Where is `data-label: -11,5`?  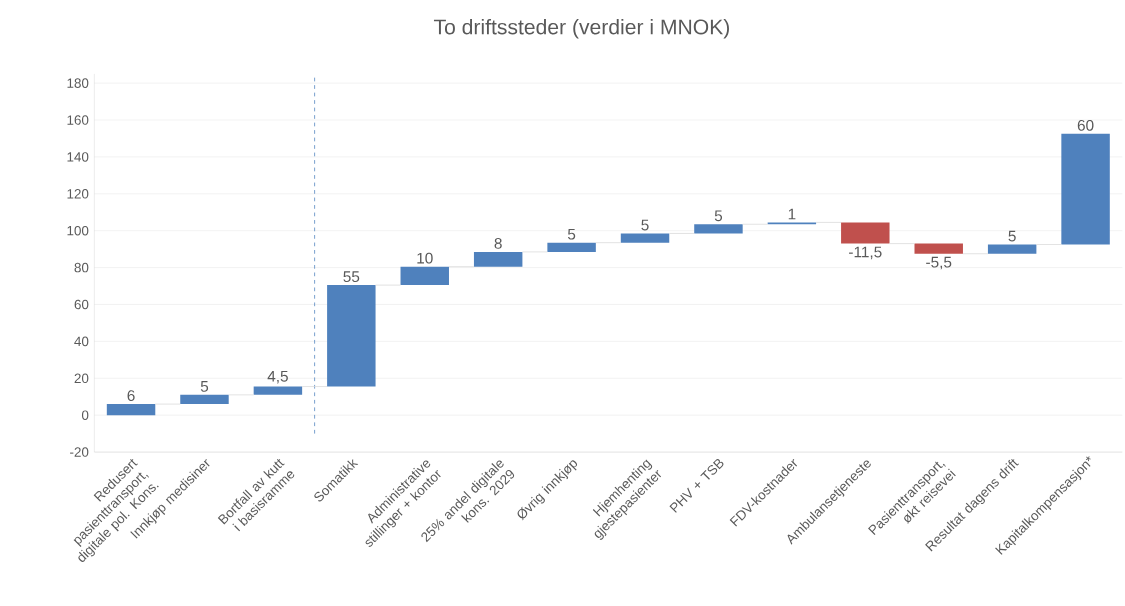
data-label: -11,5 is located at coordinates (865, 253).